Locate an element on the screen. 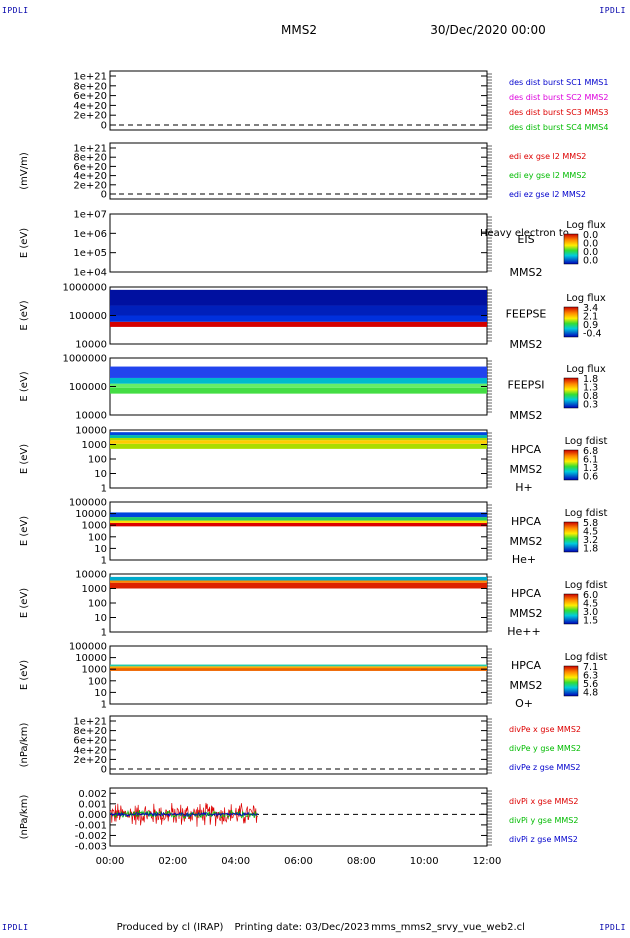 The width and height of the screenshot is (630, 938). y-tick-label: 0.000 is located at coordinates (92, 815).